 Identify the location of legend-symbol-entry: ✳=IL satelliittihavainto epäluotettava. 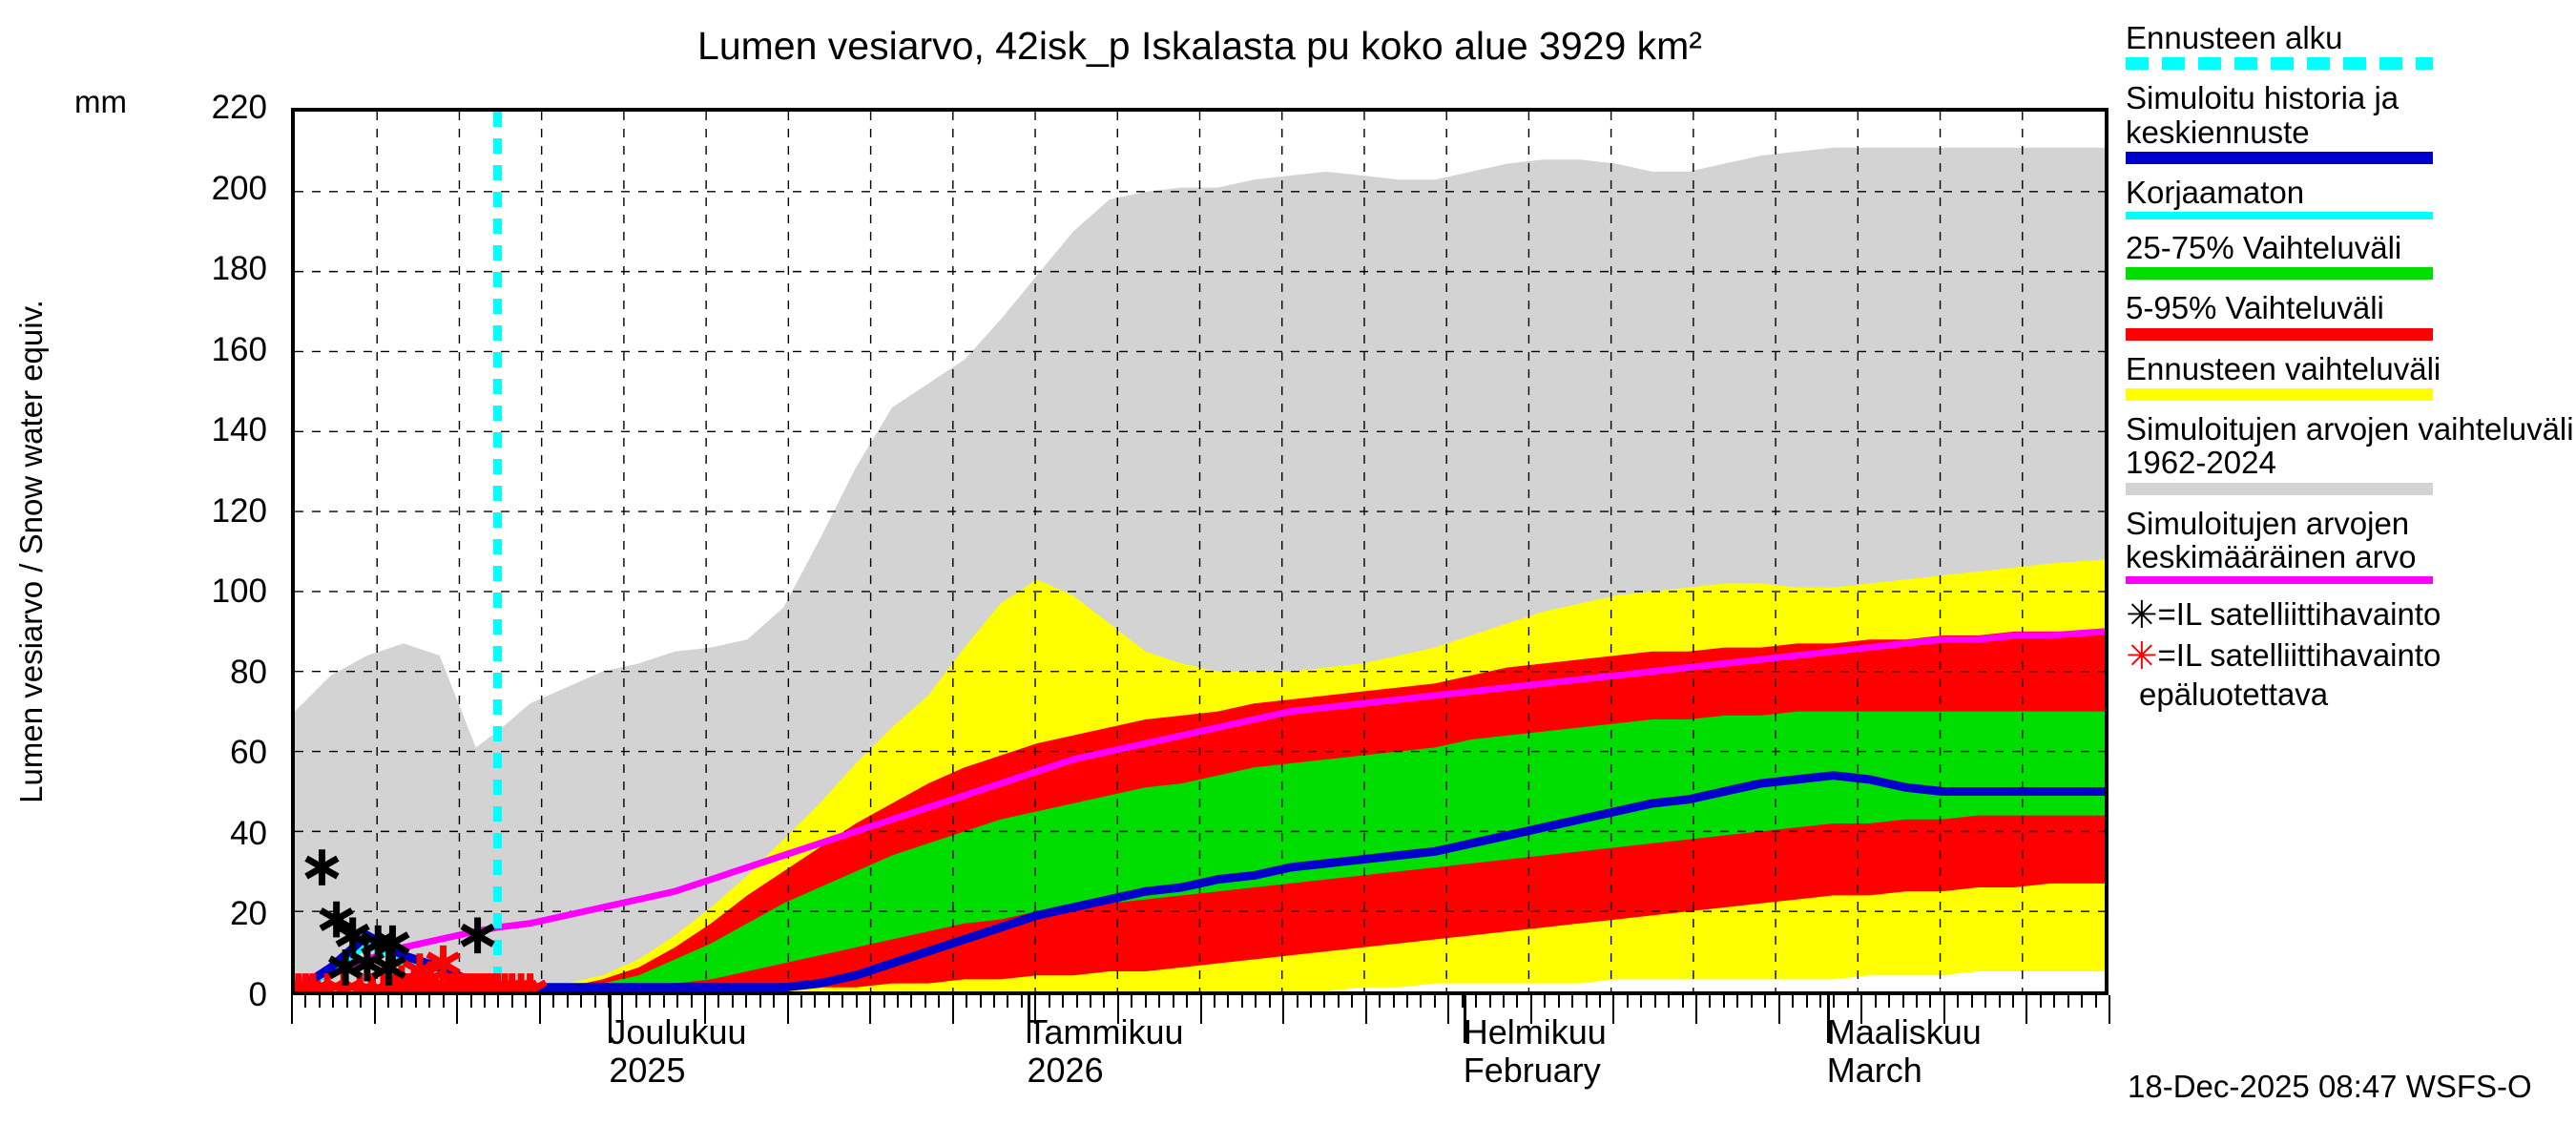
(2350, 674).